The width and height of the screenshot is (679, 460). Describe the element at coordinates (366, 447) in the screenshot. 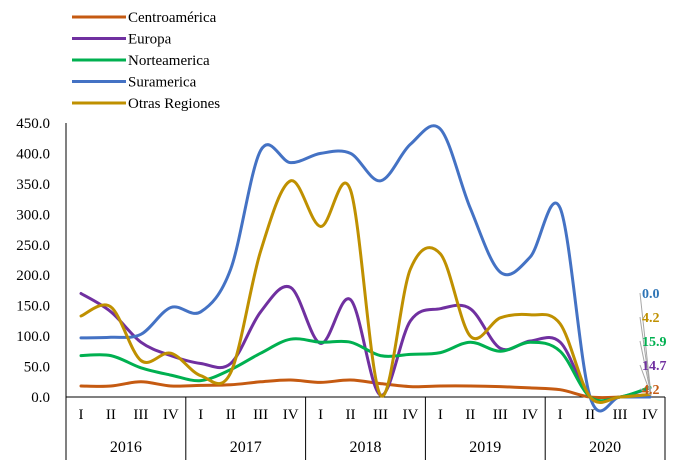

I see `year-label: 2018` at that location.